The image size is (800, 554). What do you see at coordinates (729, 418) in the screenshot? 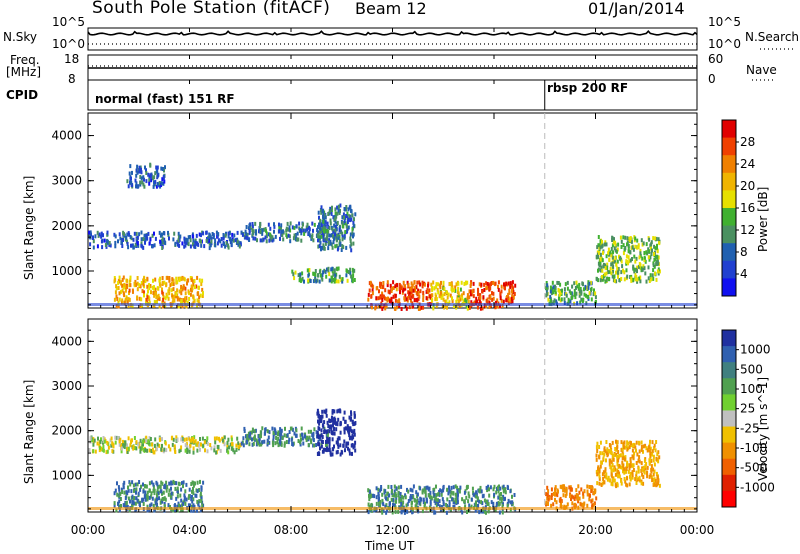
I see `colorbar-frame` at bounding box center [729, 418].